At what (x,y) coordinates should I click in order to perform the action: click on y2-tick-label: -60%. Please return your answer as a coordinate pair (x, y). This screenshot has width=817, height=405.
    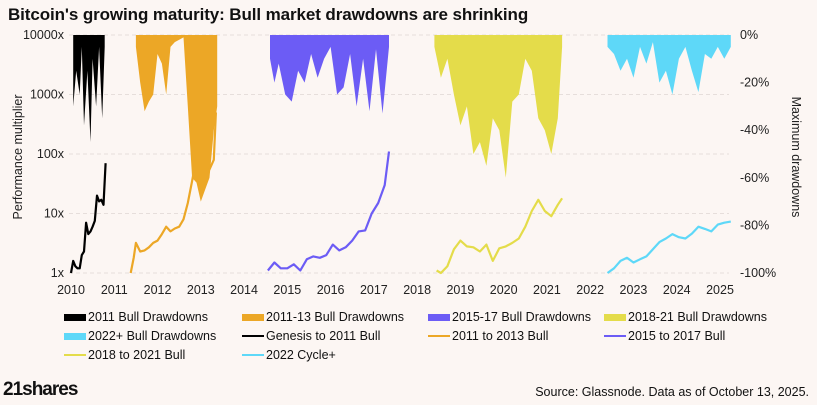
    Looking at the image, I should click on (754, 178).